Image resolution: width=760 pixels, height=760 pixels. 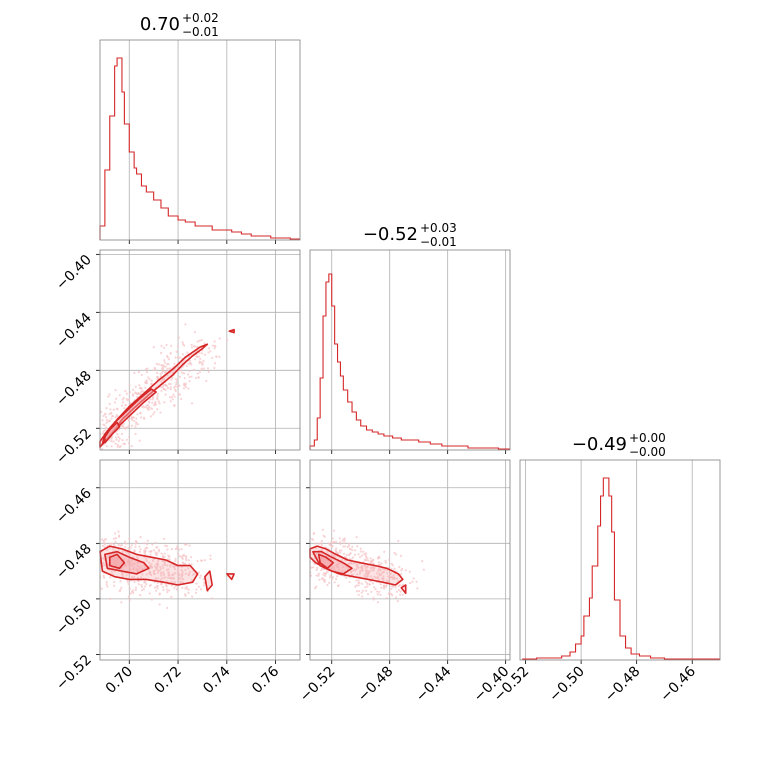 What do you see at coordinates (409, 361) in the screenshot?
I see `histogram-step-line` at bounding box center [409, 361].